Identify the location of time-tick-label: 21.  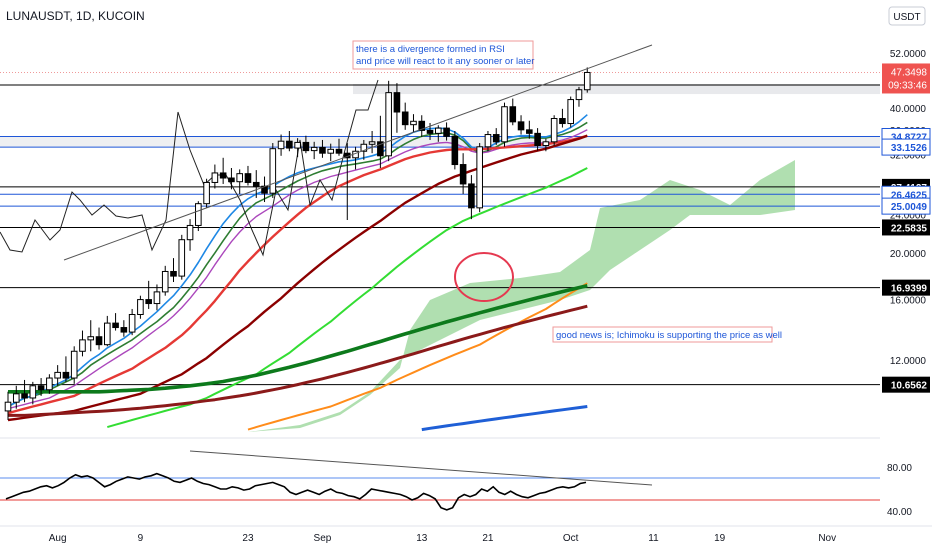
(488, 538).